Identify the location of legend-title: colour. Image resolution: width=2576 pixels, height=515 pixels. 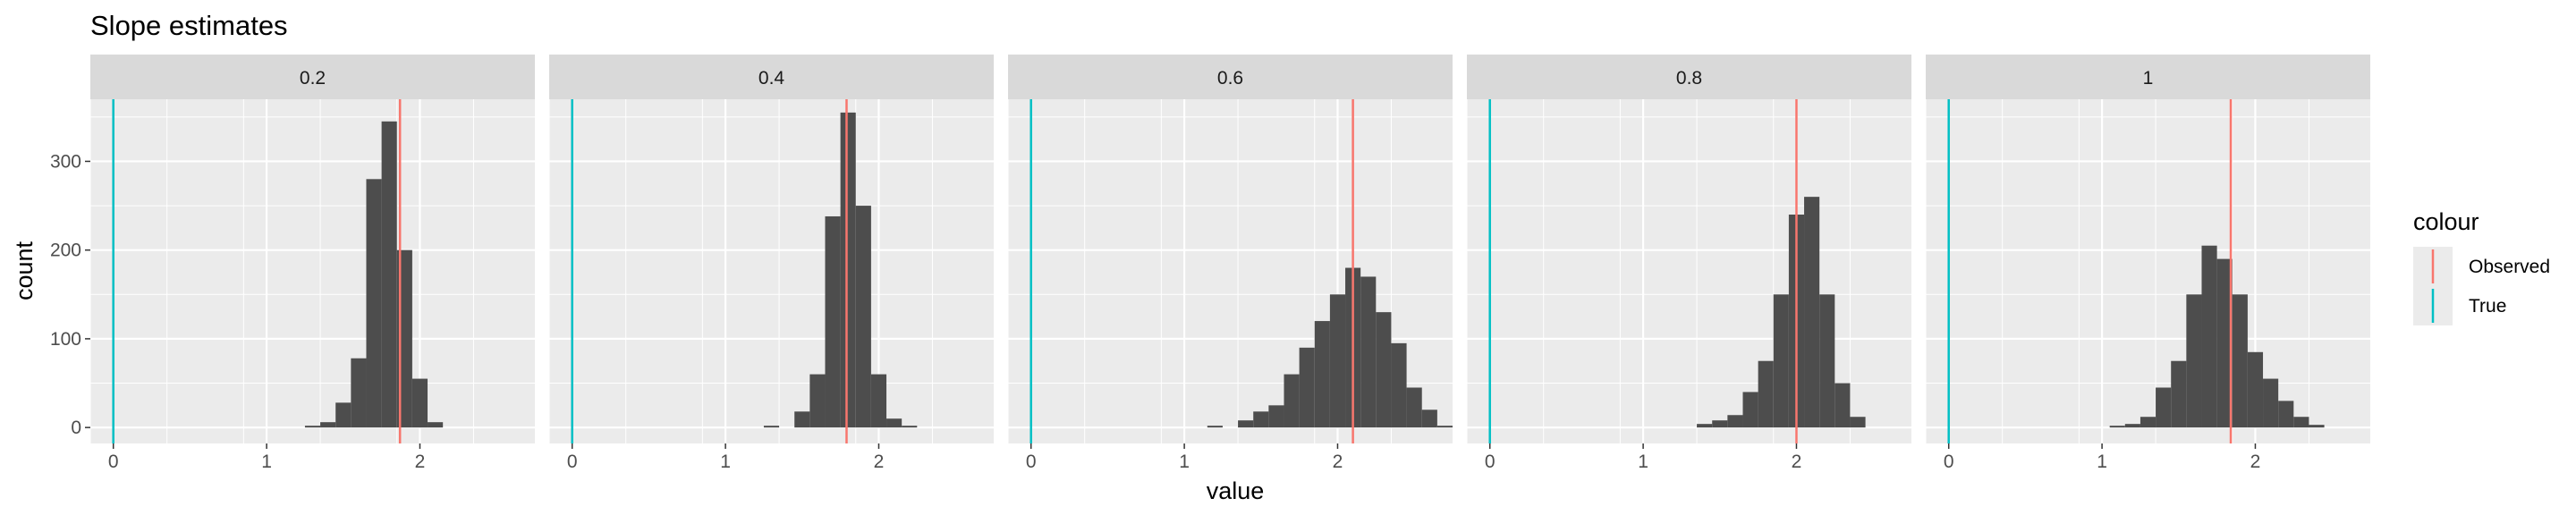
(2446, 221).